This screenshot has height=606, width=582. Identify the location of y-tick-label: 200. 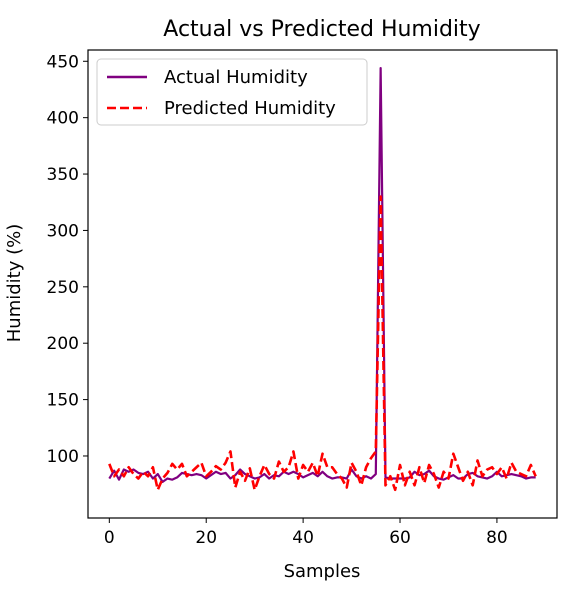
(63, 344).